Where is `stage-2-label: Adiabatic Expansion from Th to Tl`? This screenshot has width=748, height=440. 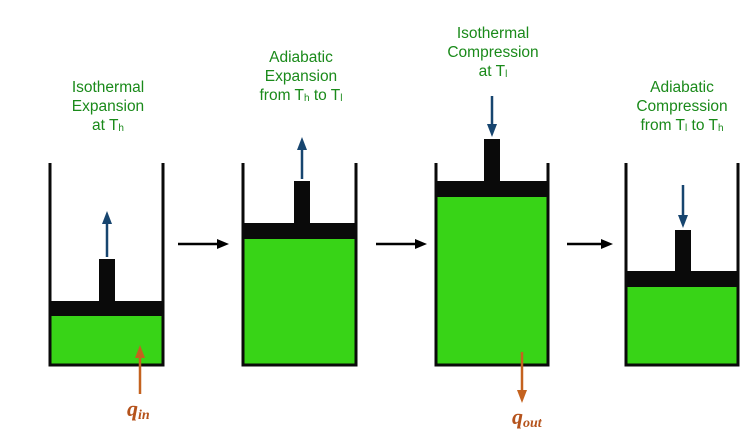 stage-2-label: Adiabatic Expansion from Th to Tl is located at coordinates (301, 78).